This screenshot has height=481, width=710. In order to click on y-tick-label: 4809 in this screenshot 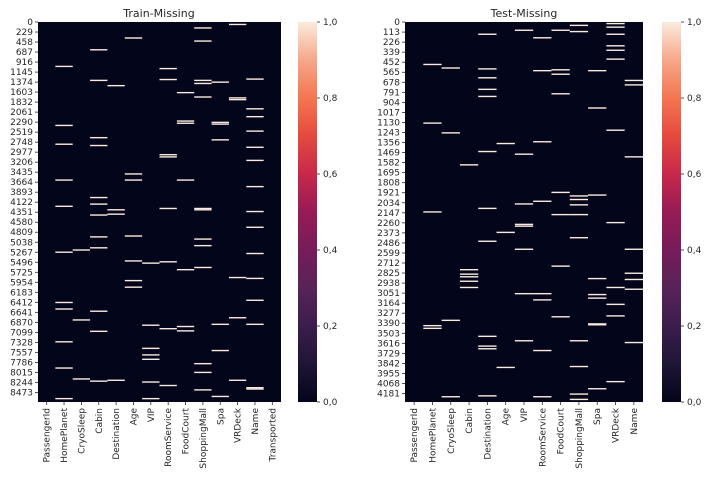, I will do `click(21, 233)`.